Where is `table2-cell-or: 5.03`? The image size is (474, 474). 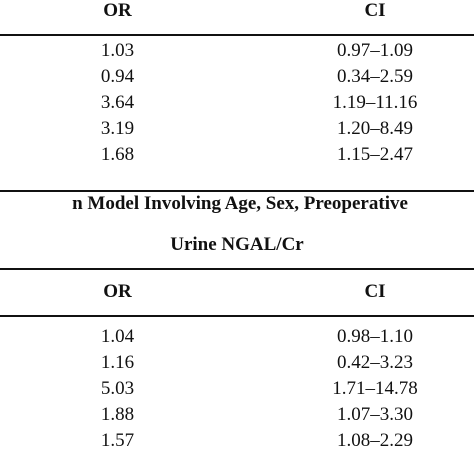
table2-cell-or: 5.03 is located at coordinates (117, 388).